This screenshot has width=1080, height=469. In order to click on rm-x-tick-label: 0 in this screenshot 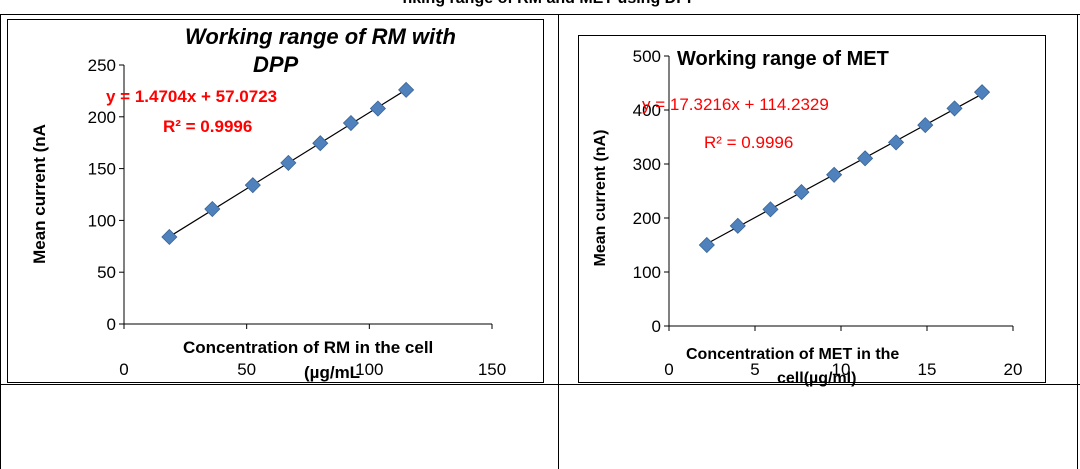, I will do `click(123, 369)`.